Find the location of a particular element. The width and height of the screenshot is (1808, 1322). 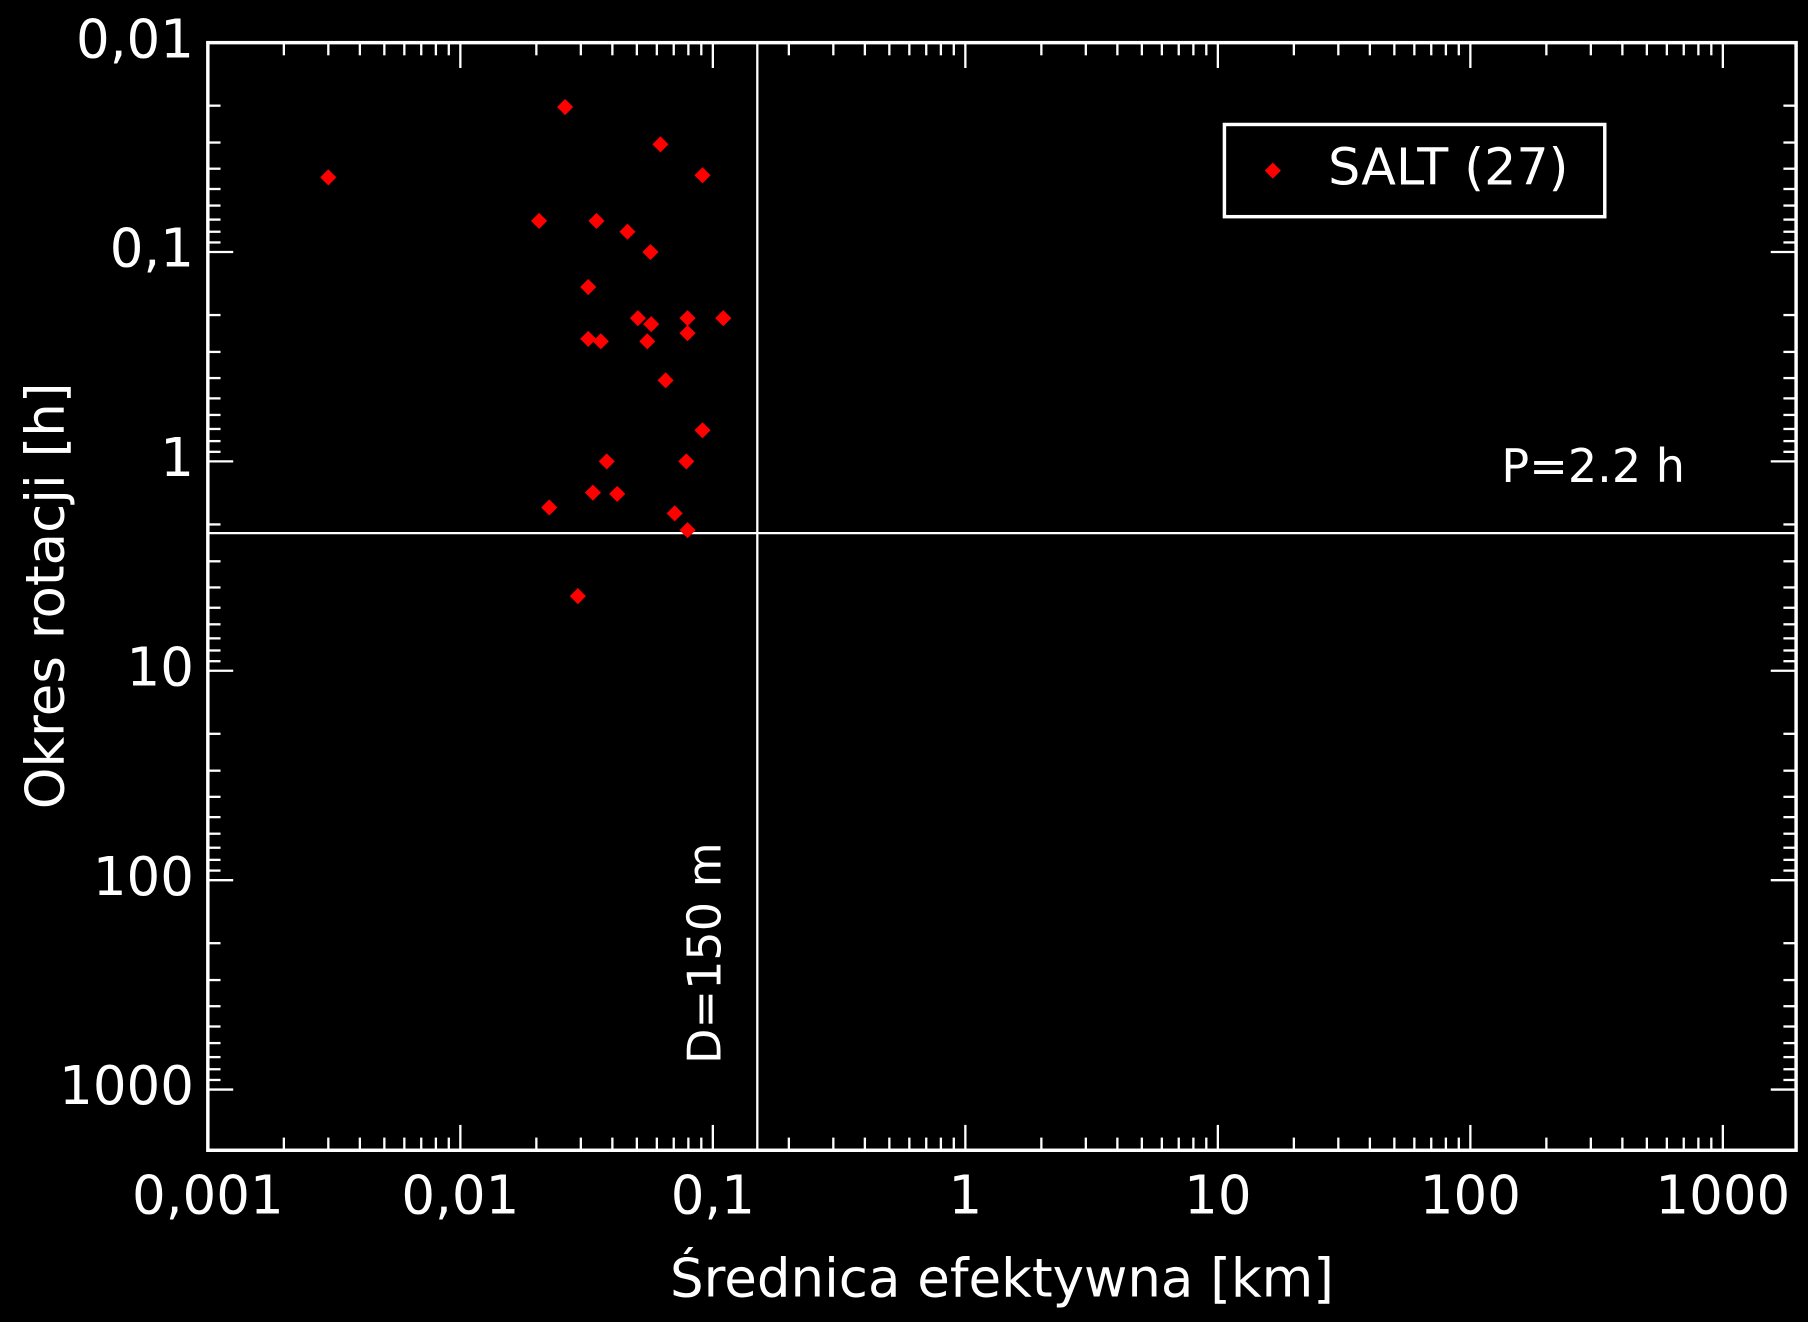

x-tick-label: 1000 is located at coordinates (1722, 1195).